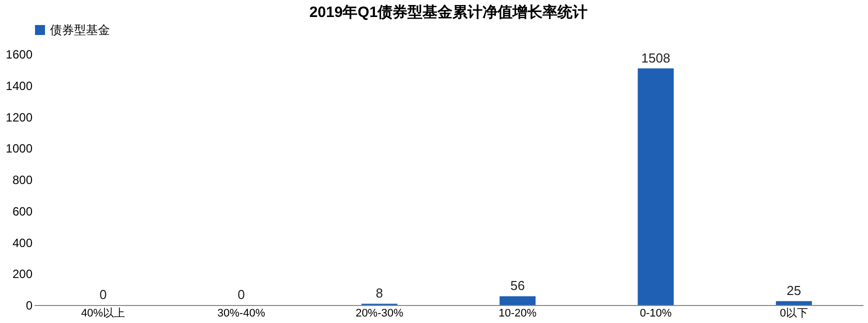 The height and width of the screenshot is (323, 868). Describe the element at coordinates (22, 180) in the screenshot. I see `y-tick-label: 800` at that location.